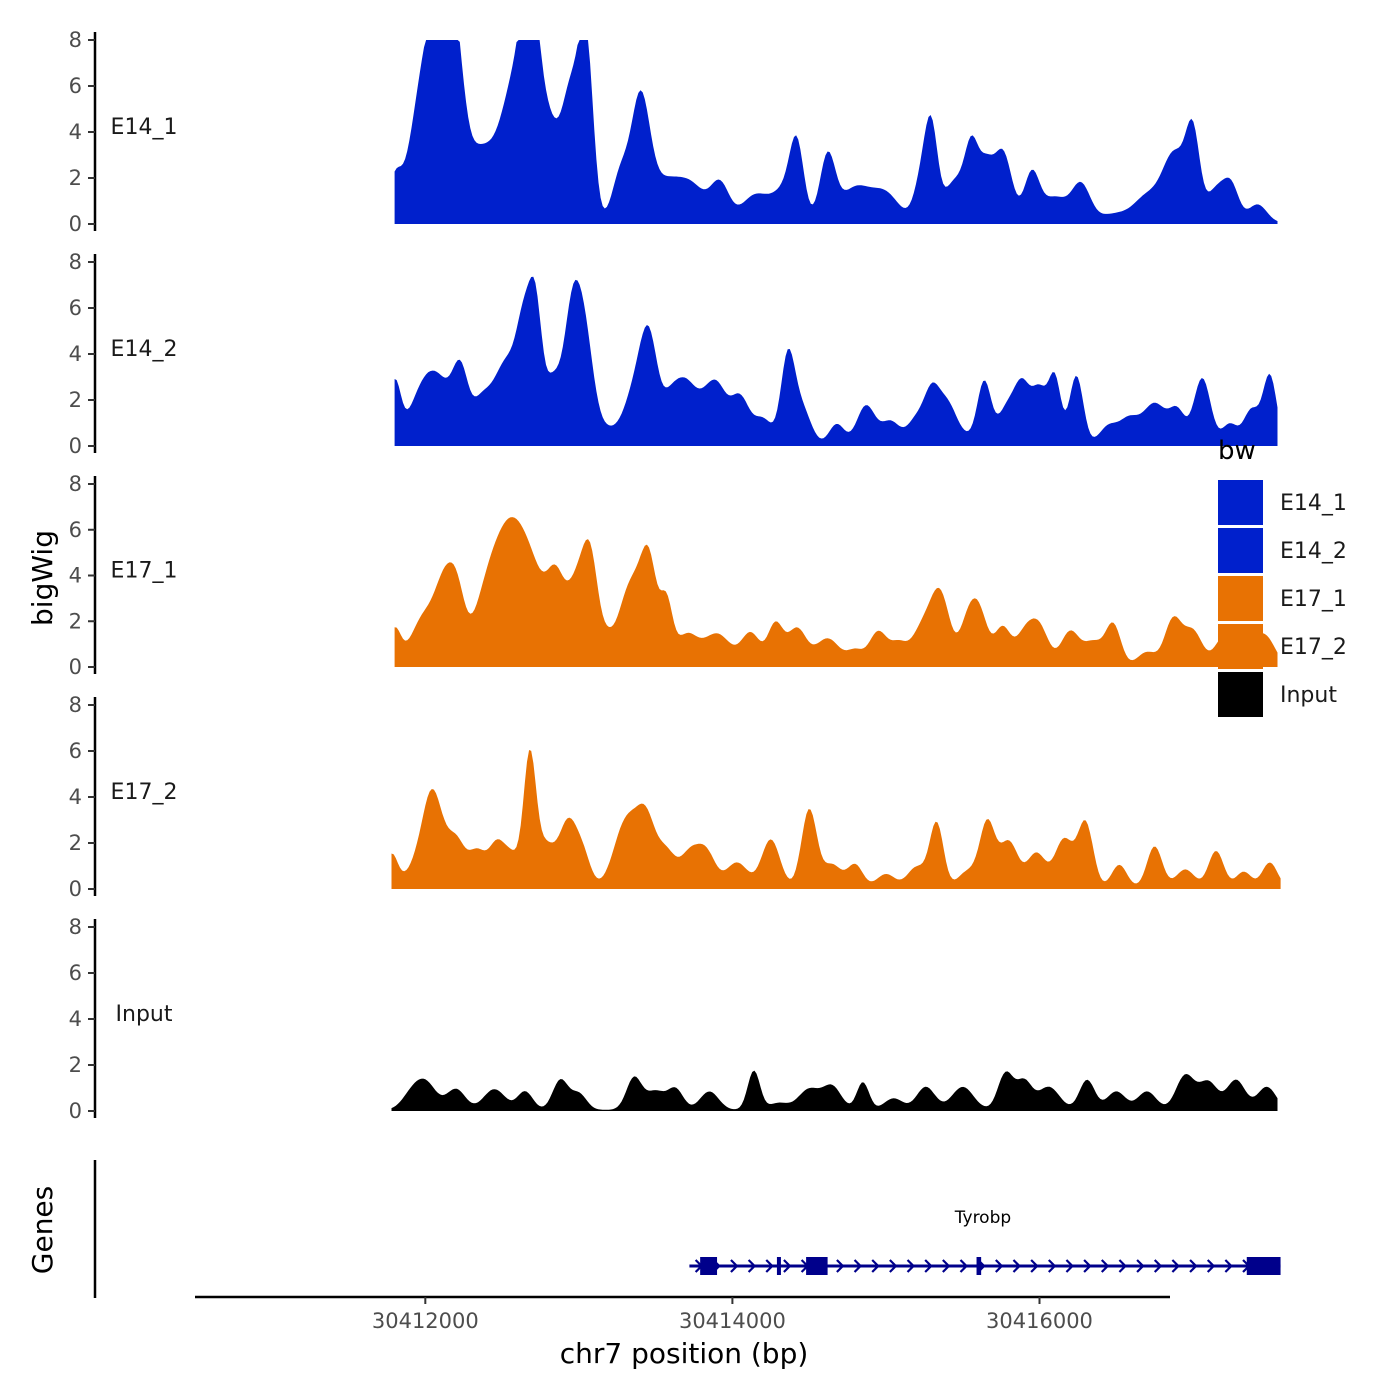 This screenshot has height=1400, width=1400. I want to click on track-E14_2: E14_2, so click(694, 361).